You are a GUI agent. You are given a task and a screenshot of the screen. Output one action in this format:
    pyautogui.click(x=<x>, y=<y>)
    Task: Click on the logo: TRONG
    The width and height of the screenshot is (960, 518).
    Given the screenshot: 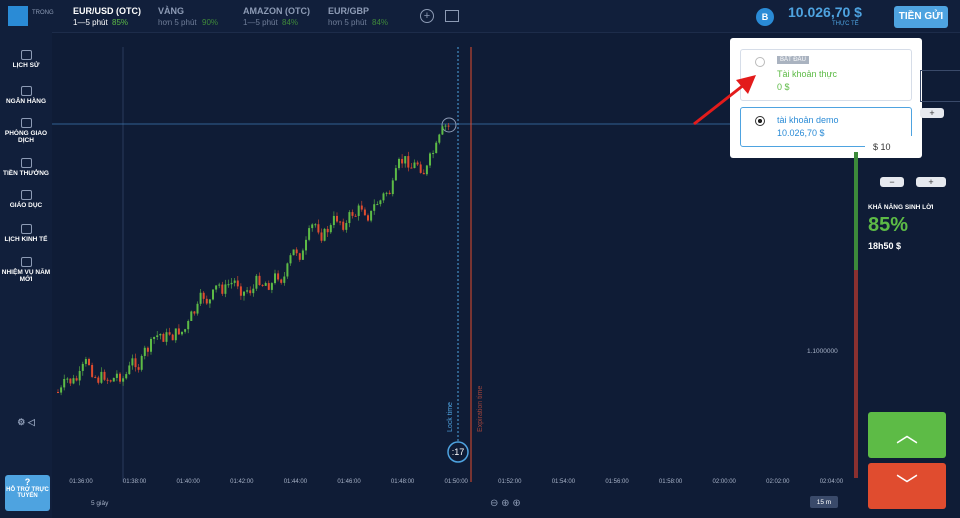 What is the action you would take?
    pyautogui.click(x=43, y=13)
    